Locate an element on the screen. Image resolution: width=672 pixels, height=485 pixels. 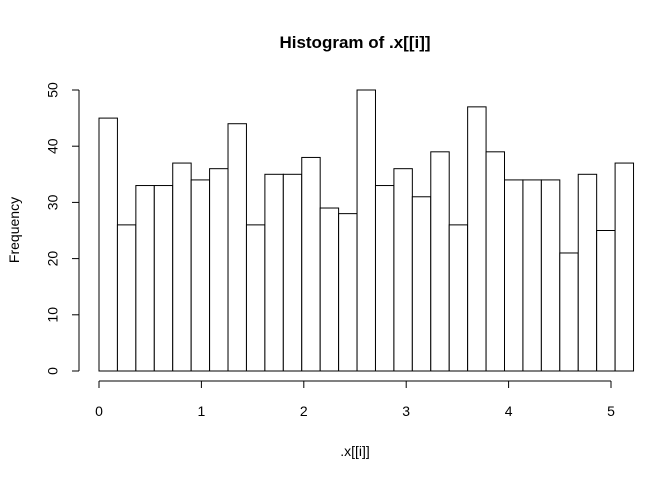
y-tick-label: 50 is located at coordinates (53, 90).